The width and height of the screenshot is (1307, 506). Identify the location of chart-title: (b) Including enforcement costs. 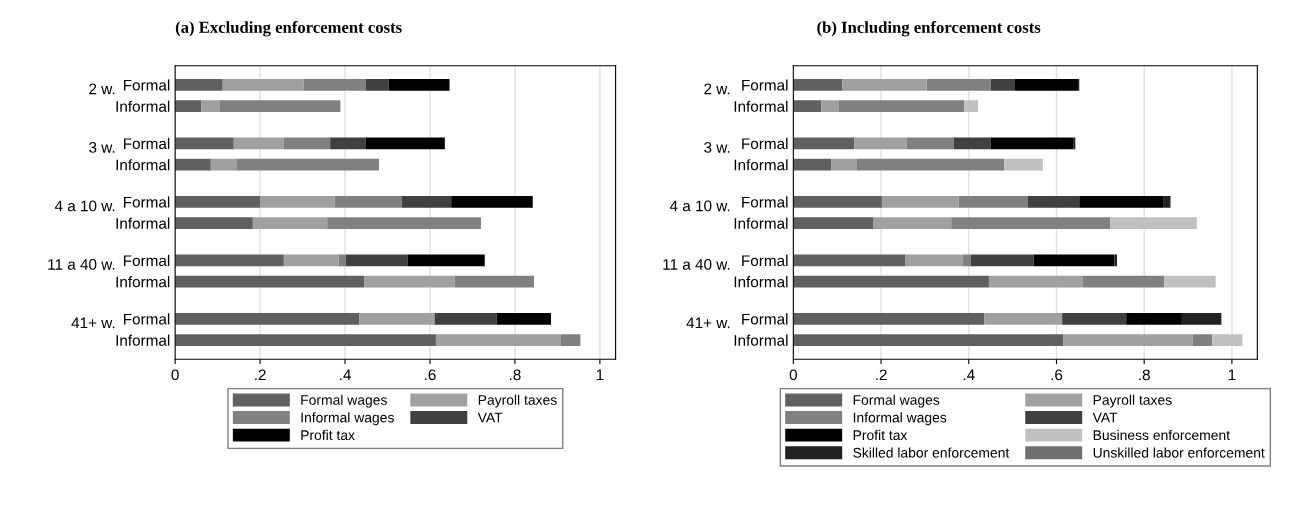
(929, 29).